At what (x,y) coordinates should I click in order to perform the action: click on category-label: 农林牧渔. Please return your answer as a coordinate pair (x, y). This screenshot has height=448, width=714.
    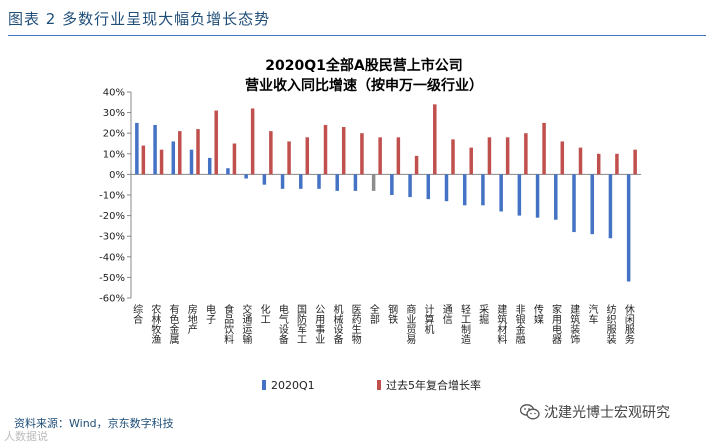
    Looking at the image, I should click on (155, 324).